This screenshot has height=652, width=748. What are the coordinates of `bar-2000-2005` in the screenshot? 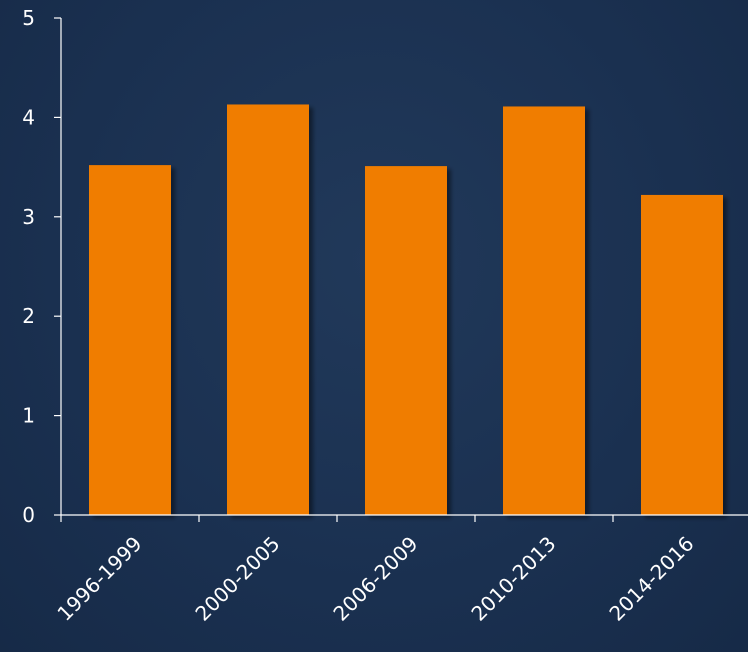 It's located at (268, 309).